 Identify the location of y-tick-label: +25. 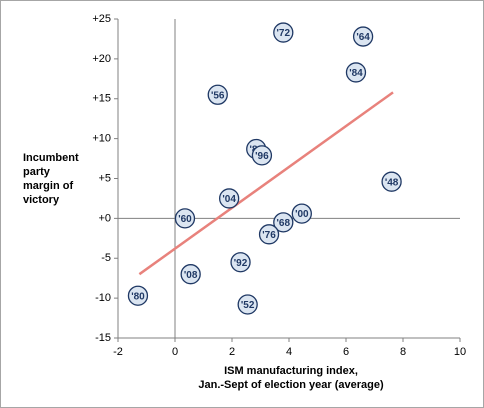
(101, 19).